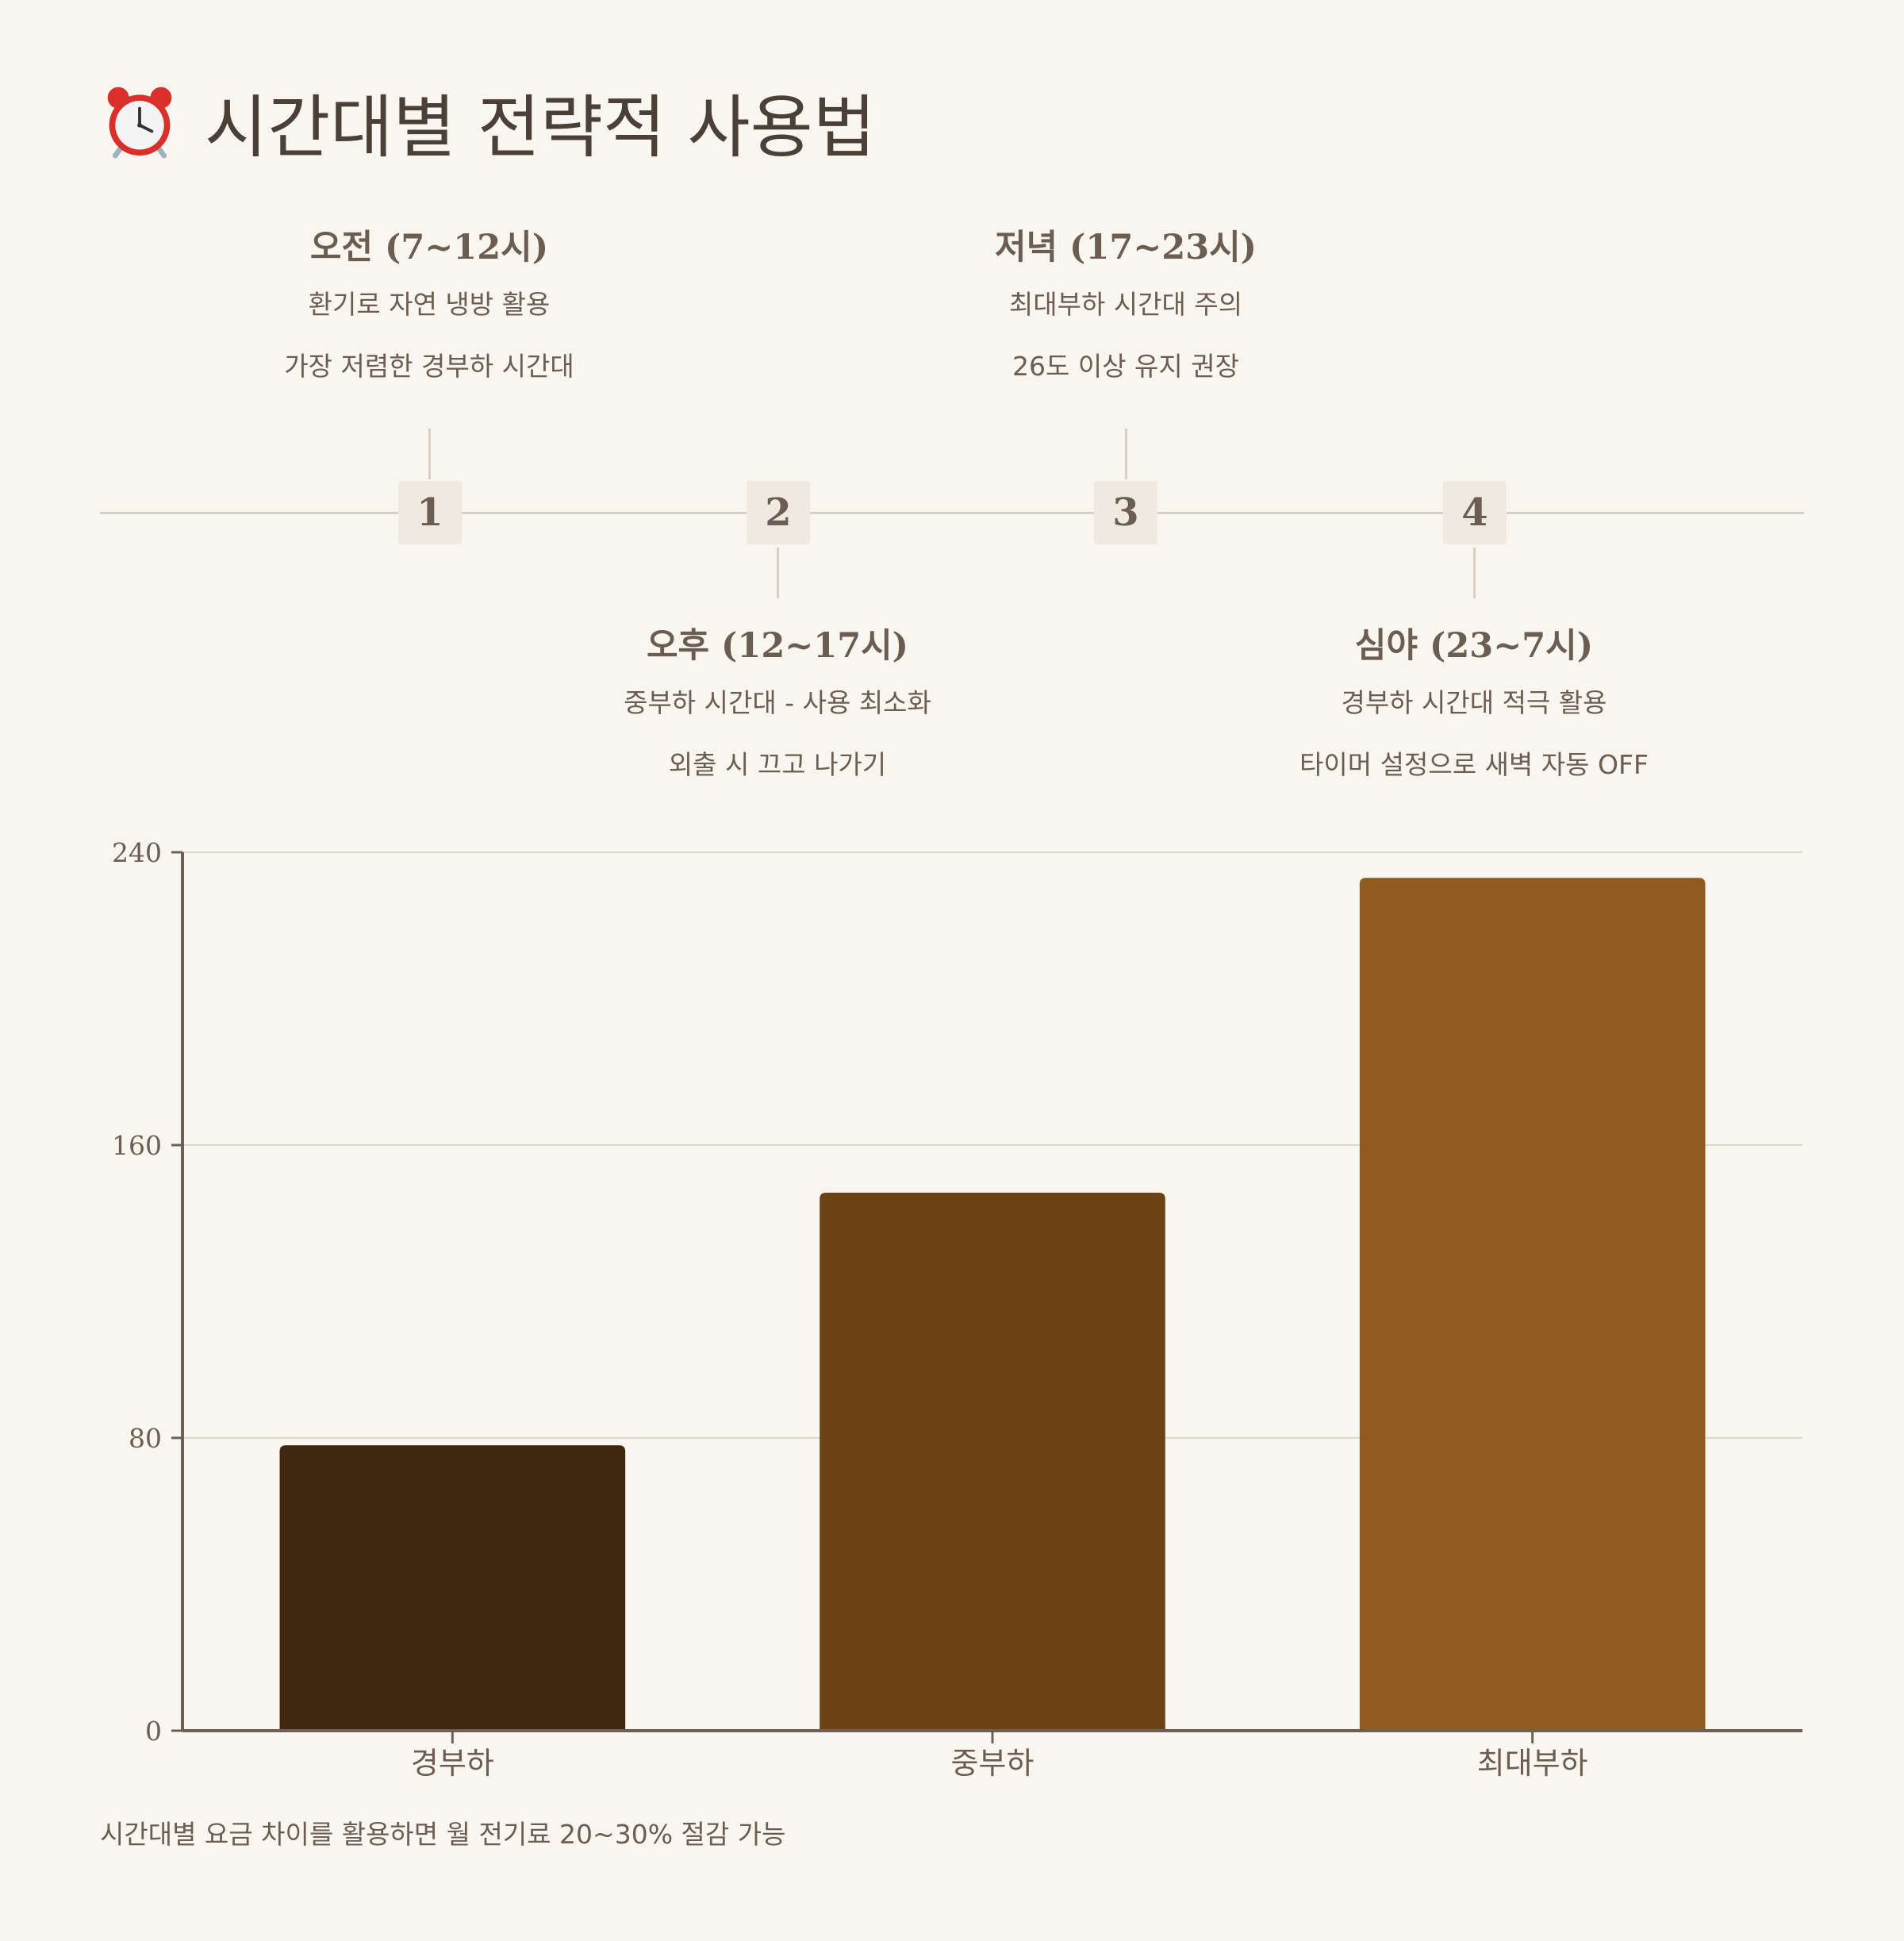  I want to click on timeline-item-desc: 환기로 자연 냉방 활용, so click(429, 304).